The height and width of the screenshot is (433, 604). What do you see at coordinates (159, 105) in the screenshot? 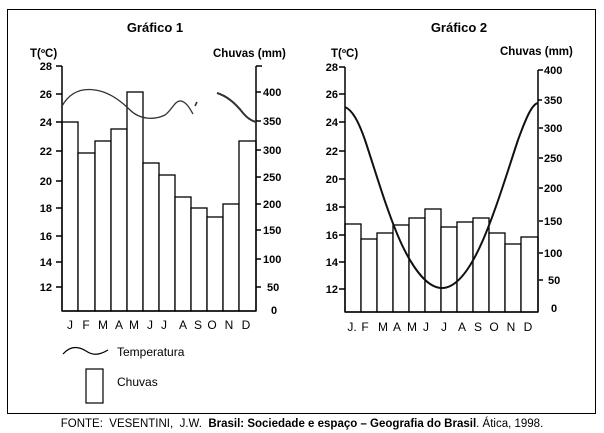
I see `chart-1-temperature-line` at bounding box center [159, 105].